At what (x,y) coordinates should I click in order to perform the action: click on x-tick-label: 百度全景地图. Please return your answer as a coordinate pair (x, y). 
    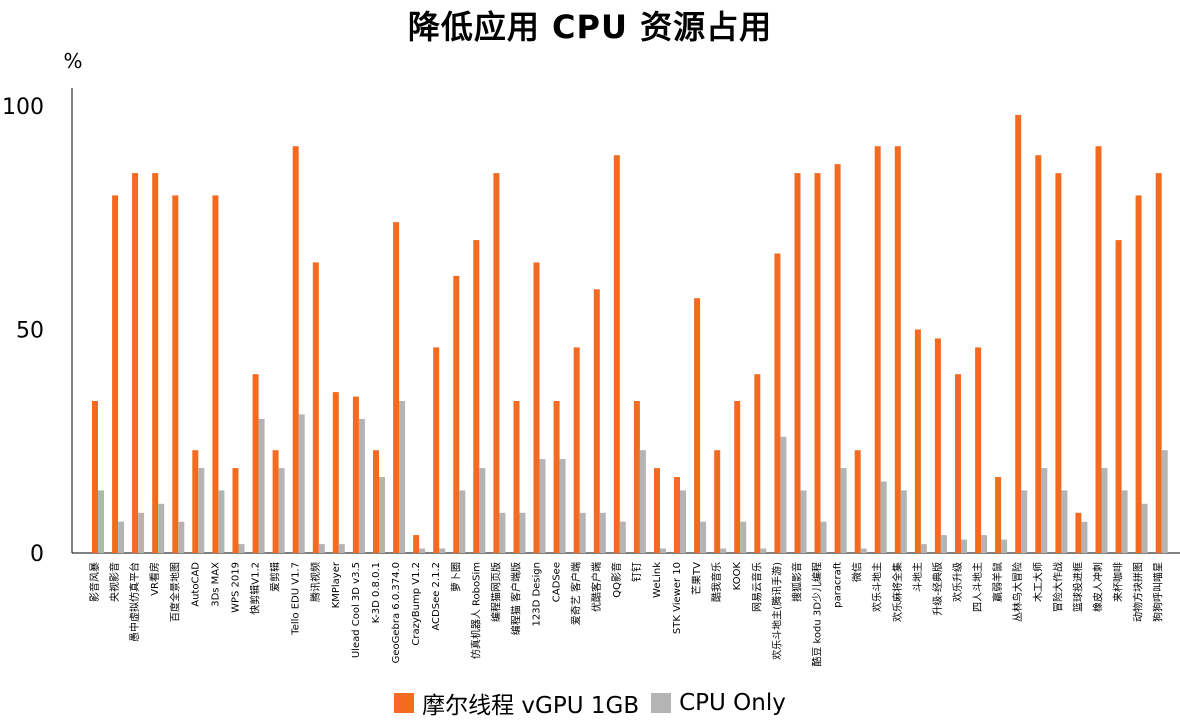
    Looking at the image, I should click on (174, 592).